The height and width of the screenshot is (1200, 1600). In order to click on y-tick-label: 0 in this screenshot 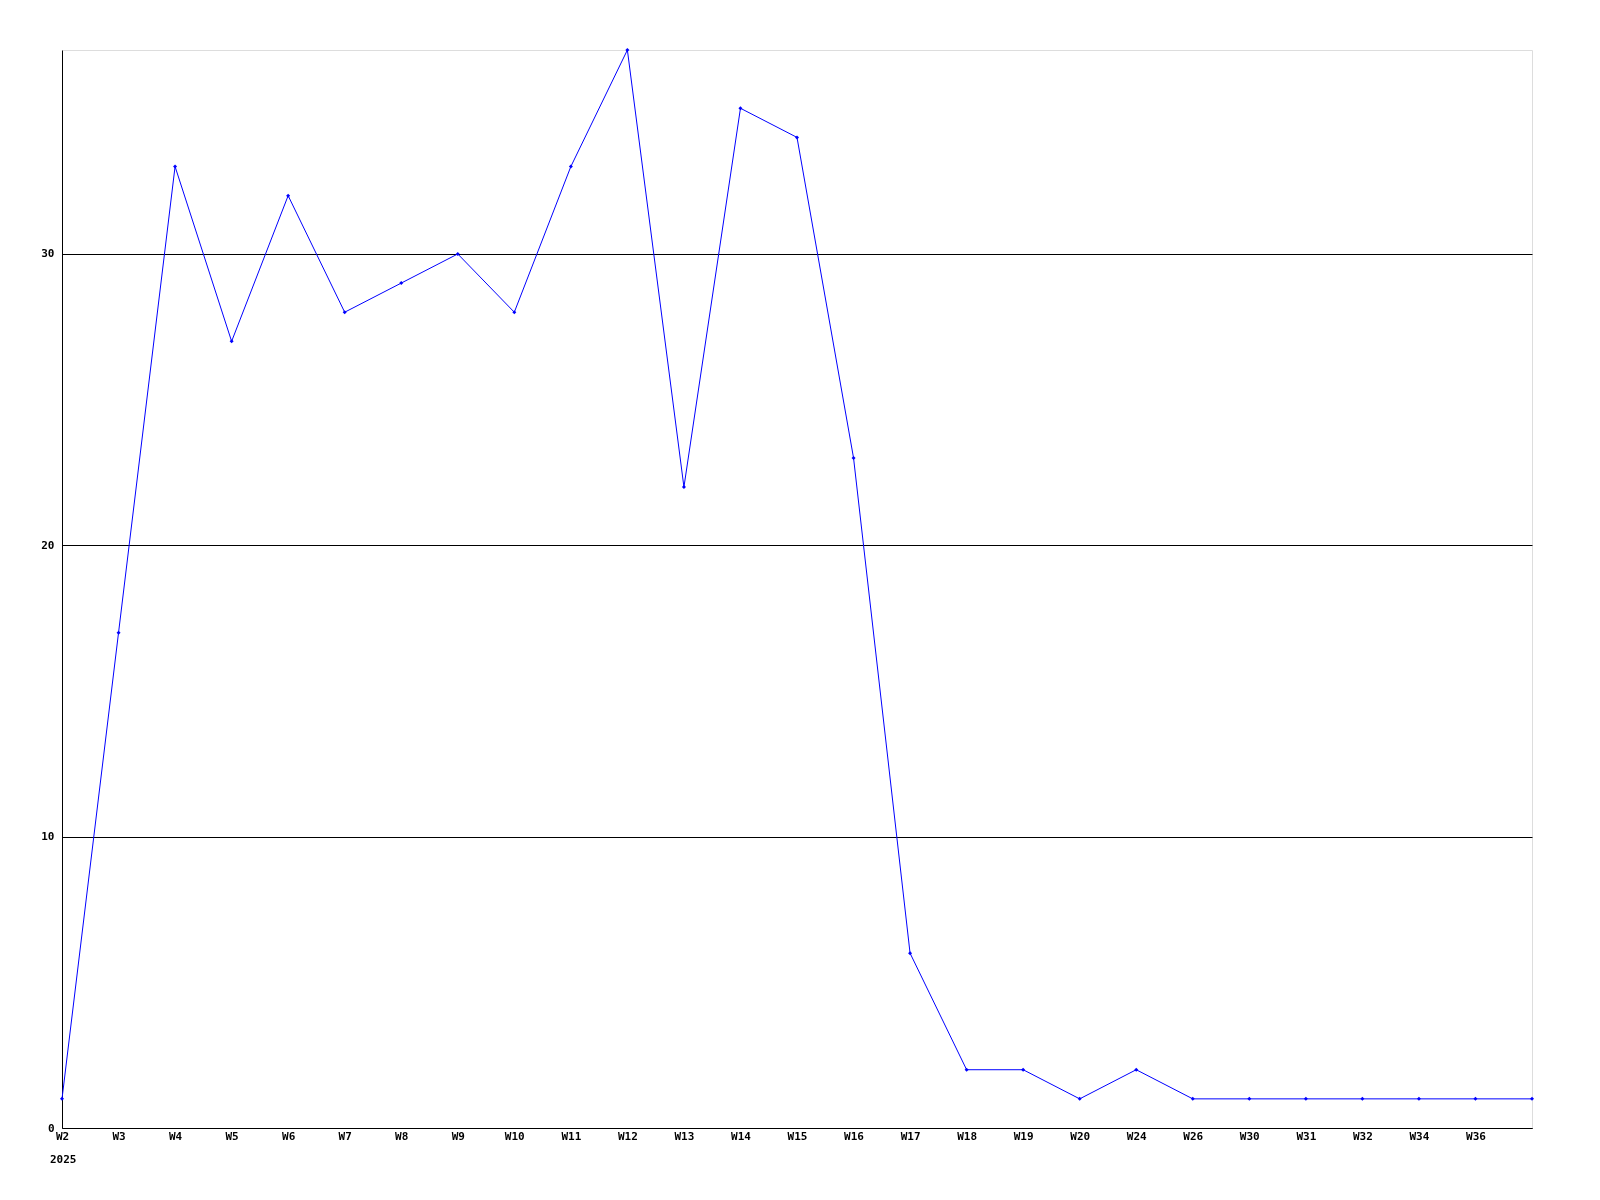, I will do `click(51, 1128)`.